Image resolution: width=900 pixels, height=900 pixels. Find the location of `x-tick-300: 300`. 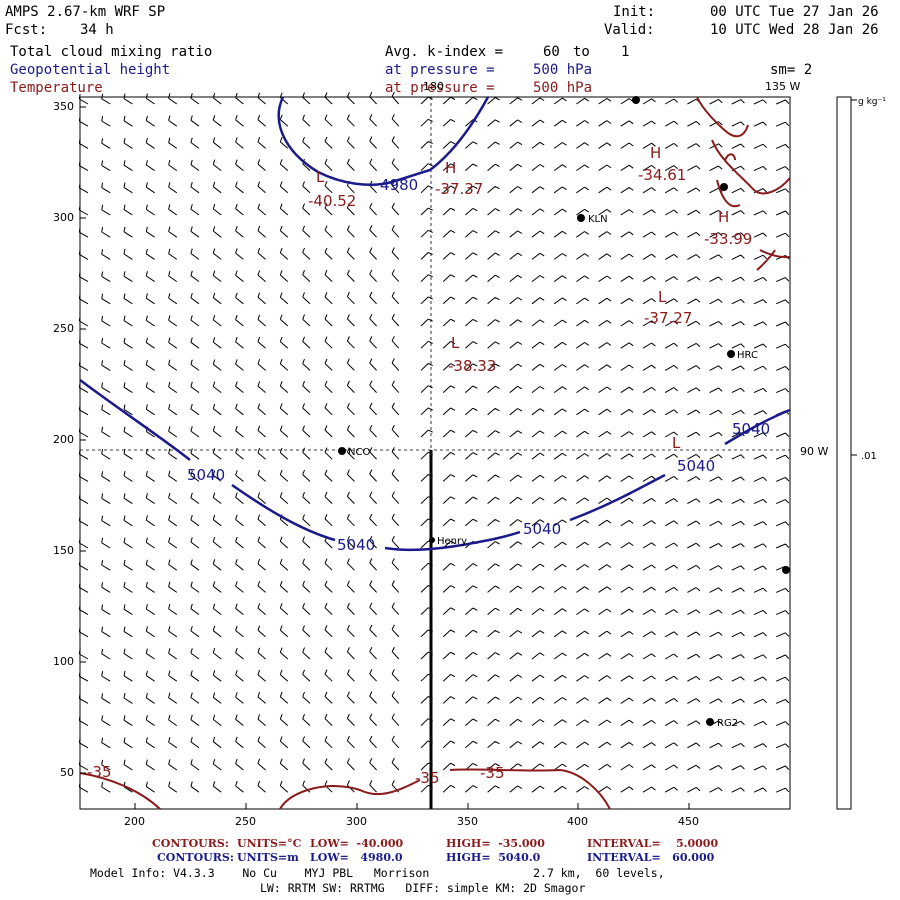

x-tick-300: 300 is located at coordinates (356, 821).